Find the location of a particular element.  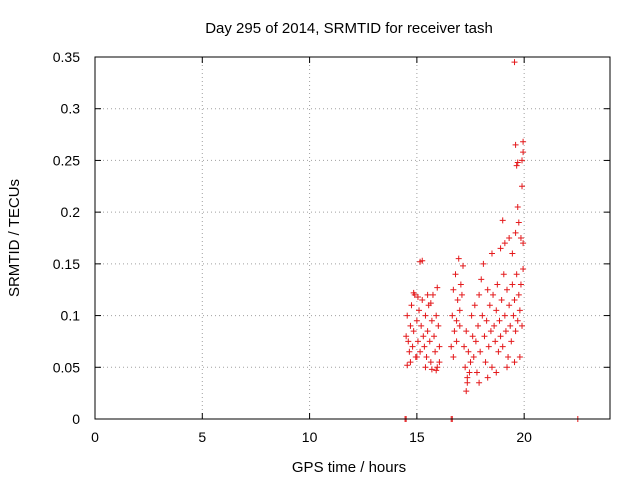

x-tick-label: 0 is located at coordinates (95, 437).